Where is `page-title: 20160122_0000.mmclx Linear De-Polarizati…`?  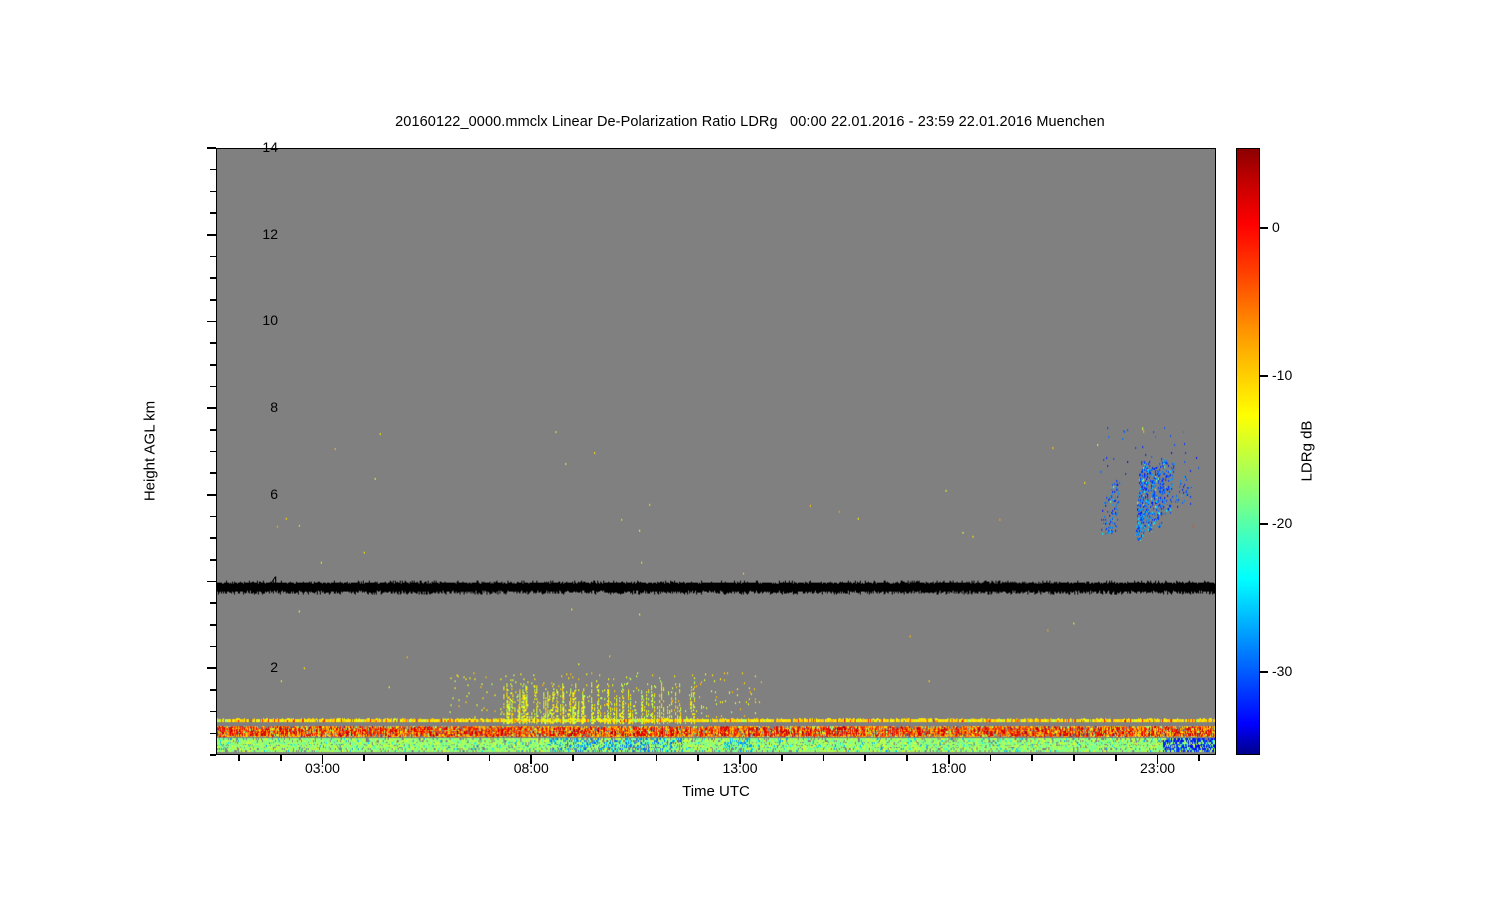 page-title: 20160122_0000.mmclx Linear De-Polarizati… is located at coordinates (750, 122).